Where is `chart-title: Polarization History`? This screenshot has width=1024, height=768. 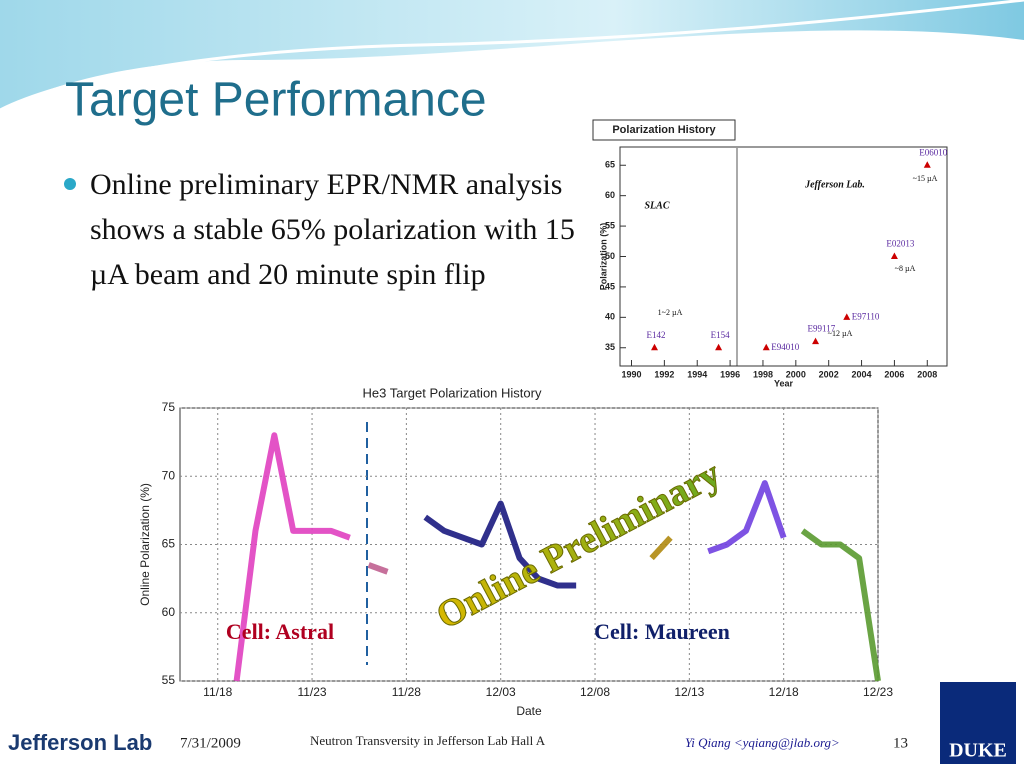 chart-title: Polarization History is located at coordinates (664, 130).